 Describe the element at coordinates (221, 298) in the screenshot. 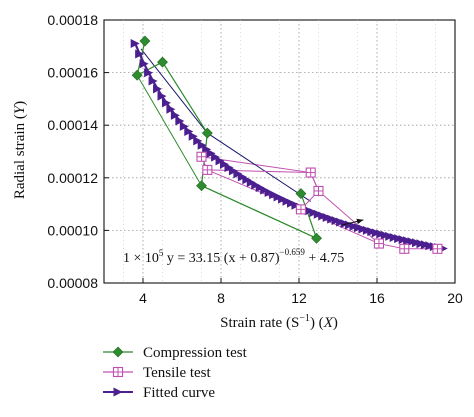

I see `x-tick-label: 8` at that location.